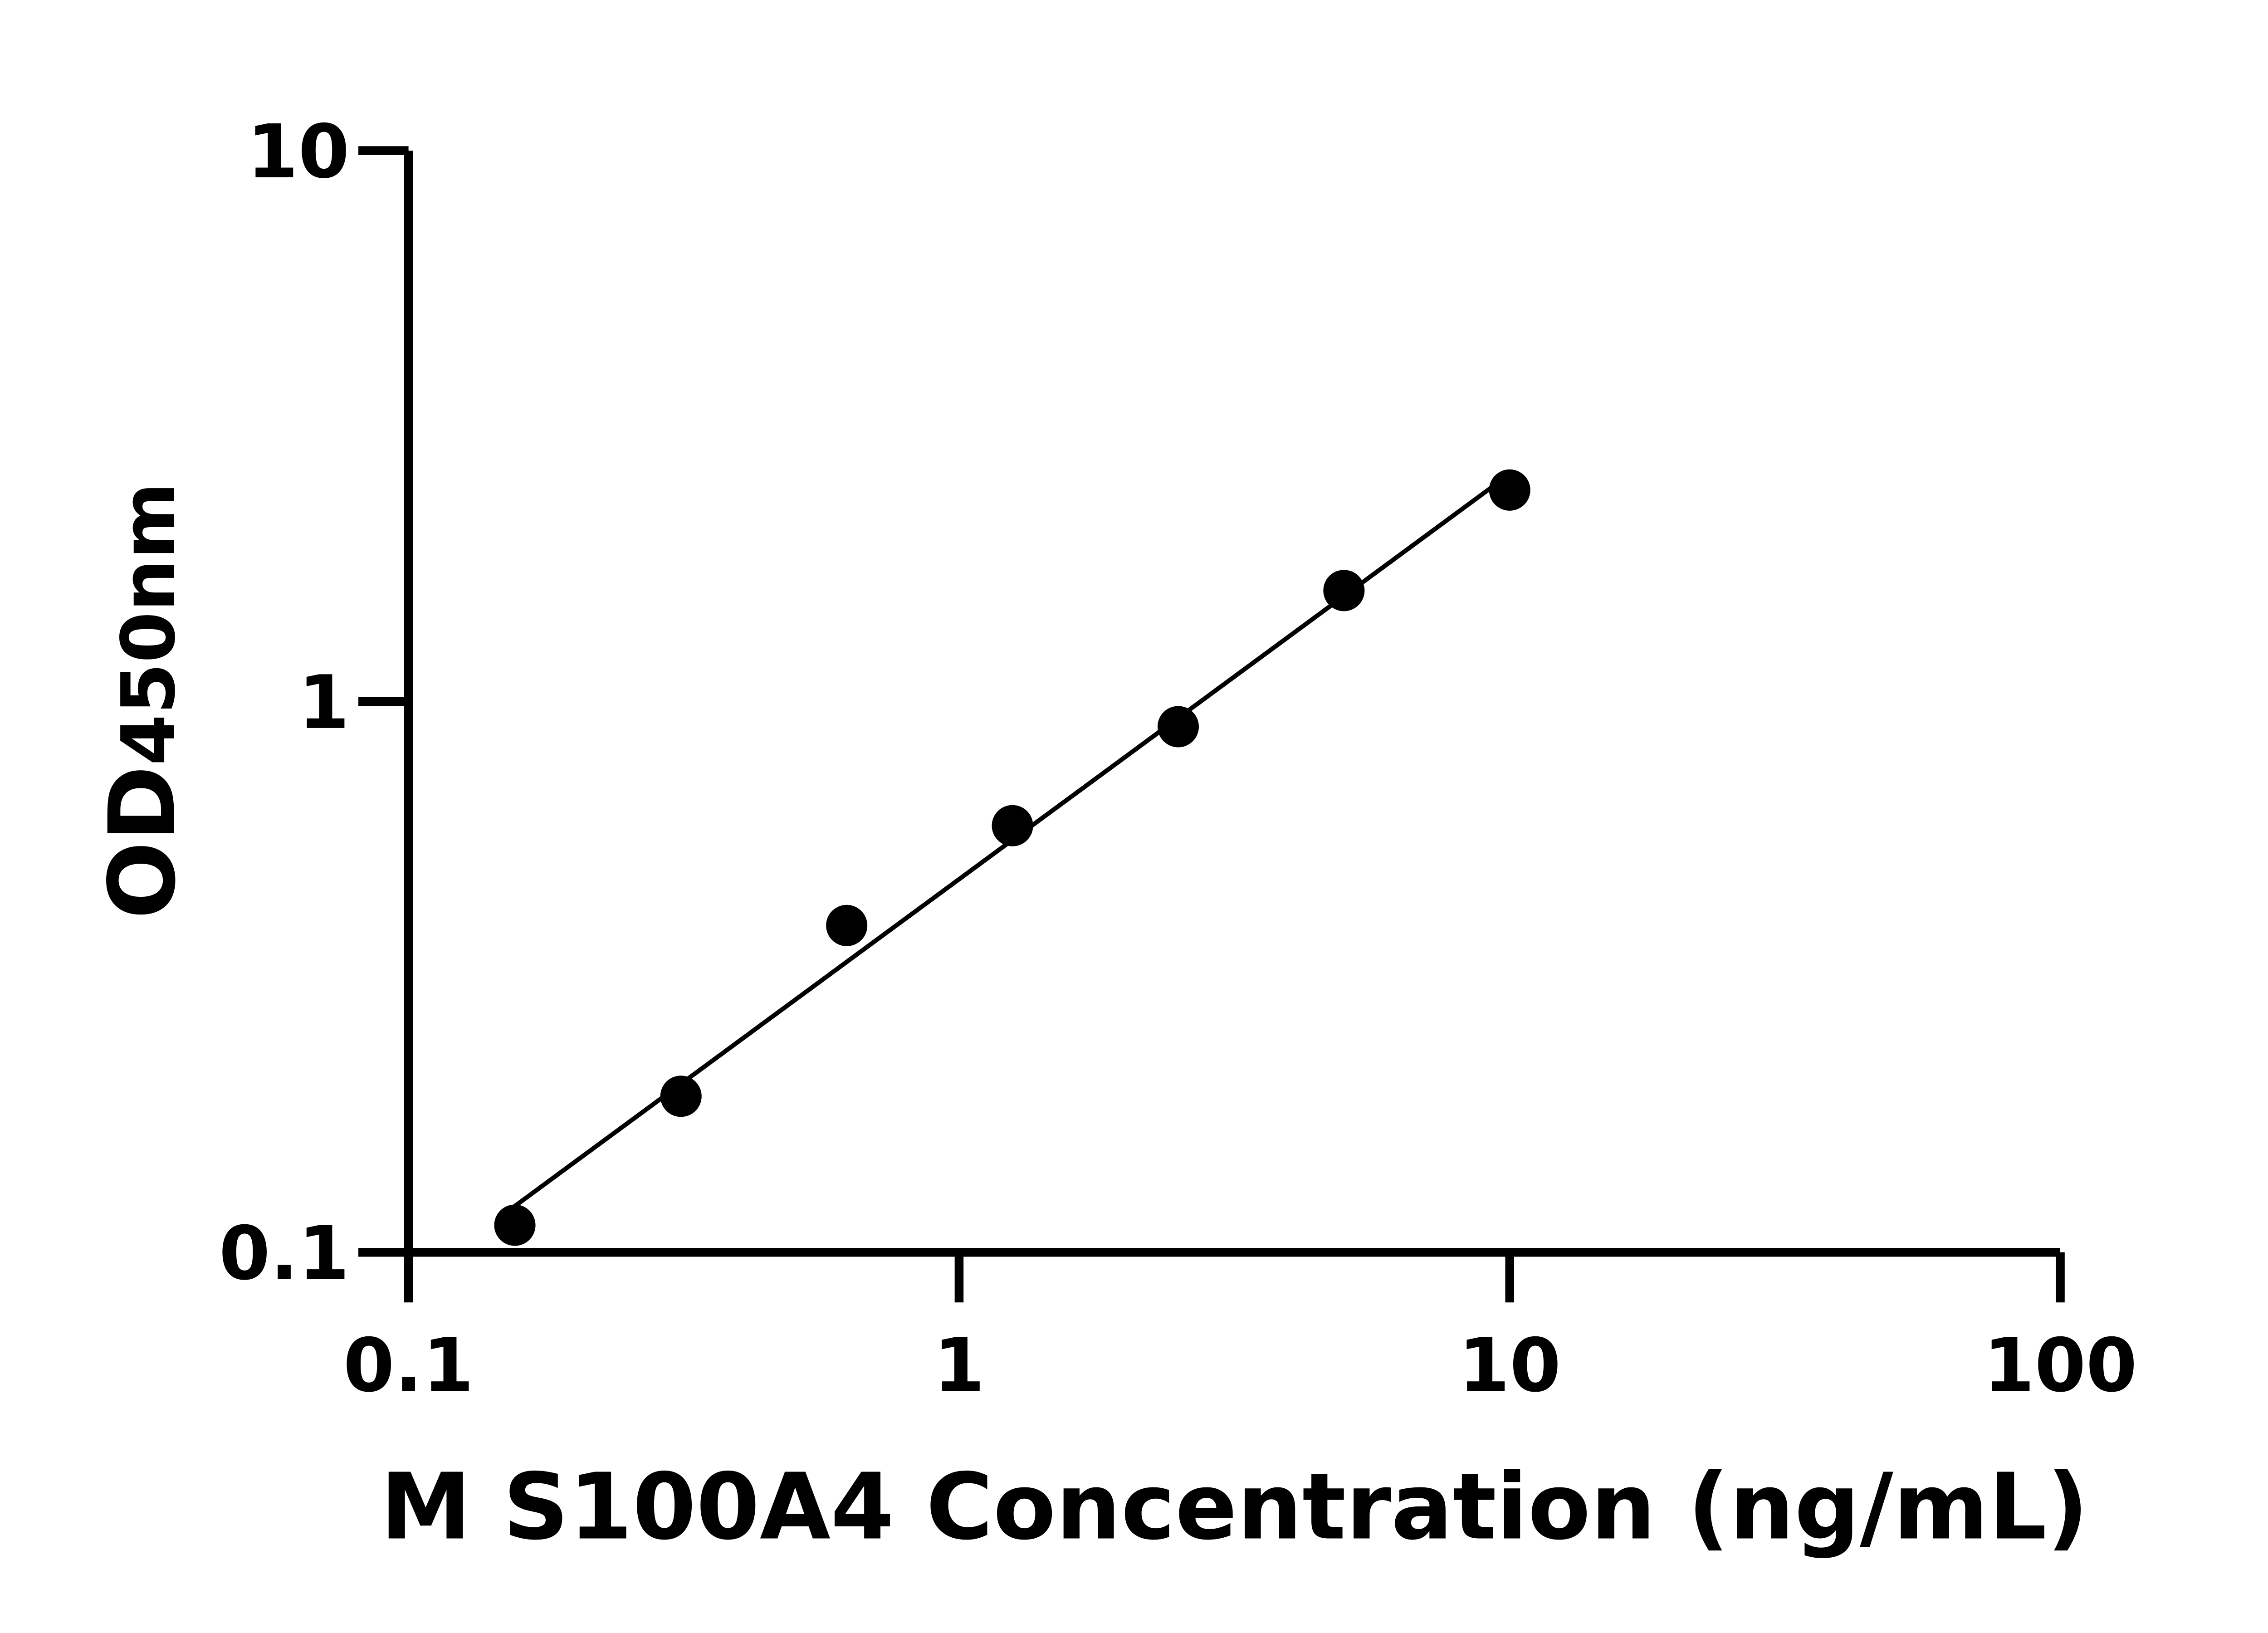 The width and height of the screenshot is (2268, 1633). I want to click on y-tick-label: 1, so click(324, 703).